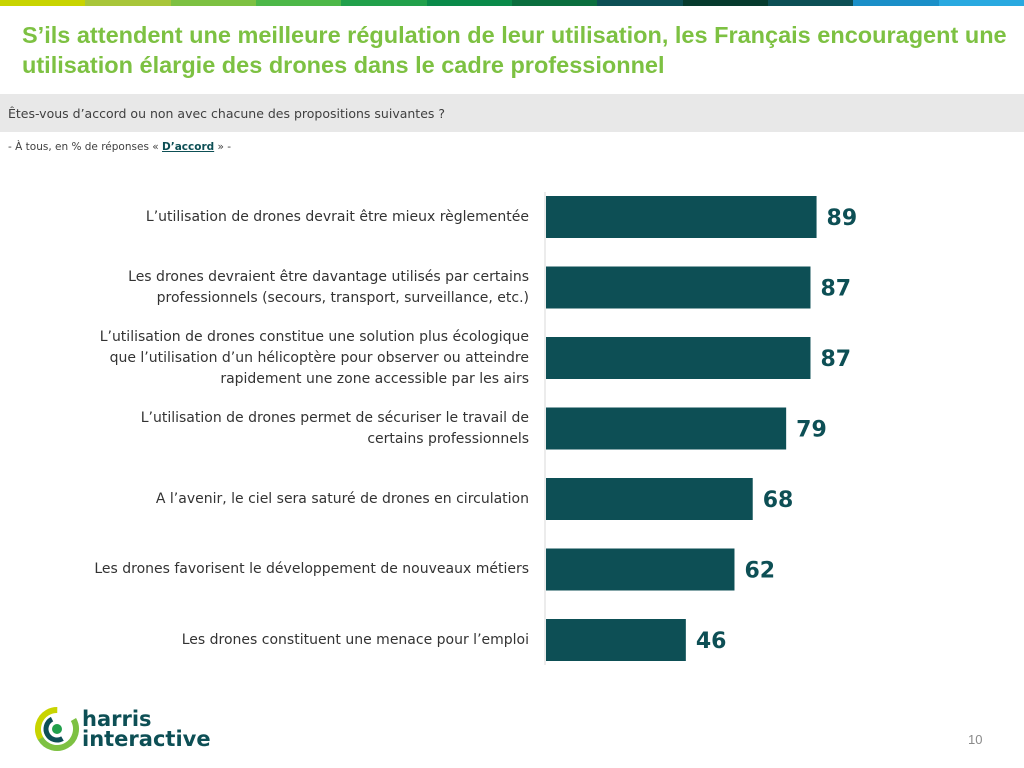 This screenshot has height=768, width=1024. I want to click on harris-interactive-logo-icon, so click(56, 729).